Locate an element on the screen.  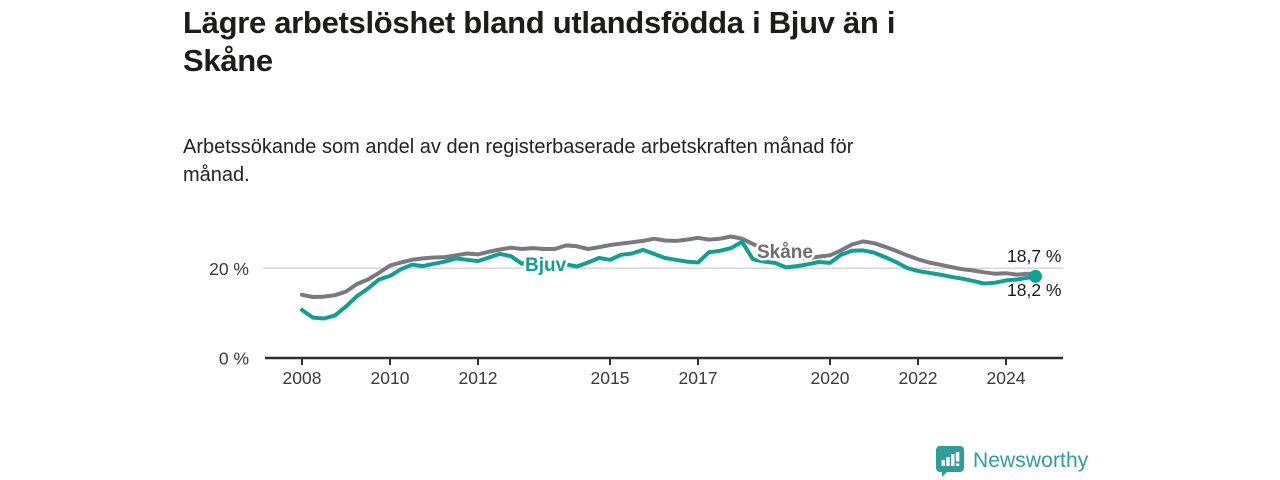
x-tick-label: 2017 is located at coordinates (698, 378).